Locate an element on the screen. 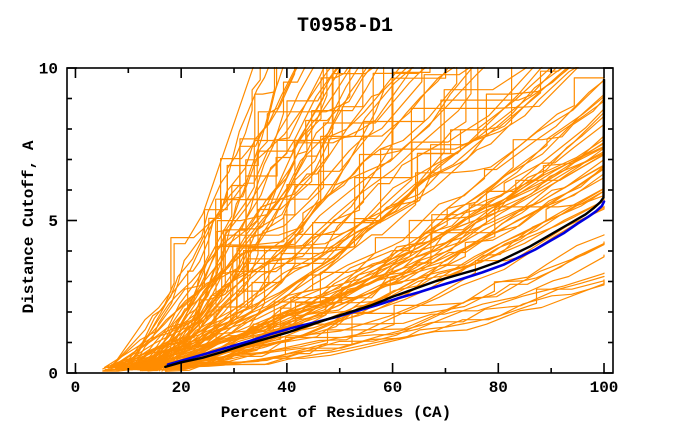 The height and width of the screenshot is (440, 680). y-axis-tick-label: 0 is located at coordinates (53, 375).